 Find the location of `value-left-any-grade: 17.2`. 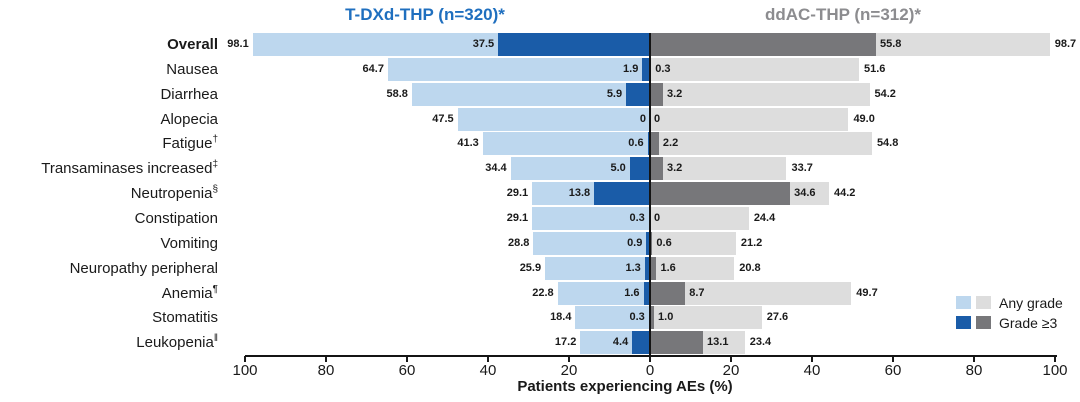

value-left-any-grade: 17.2 is located at coordinates (565, 342).